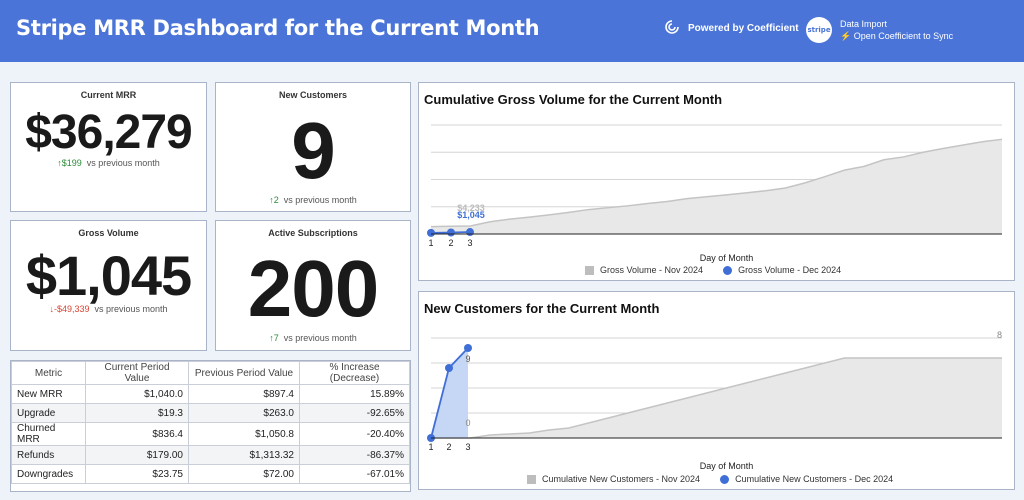 The height and width of the screenshot is (500, 1024). I want to click on new-customers-card: New Customers 9 ↑2 vs previous month, so click(313, 147).